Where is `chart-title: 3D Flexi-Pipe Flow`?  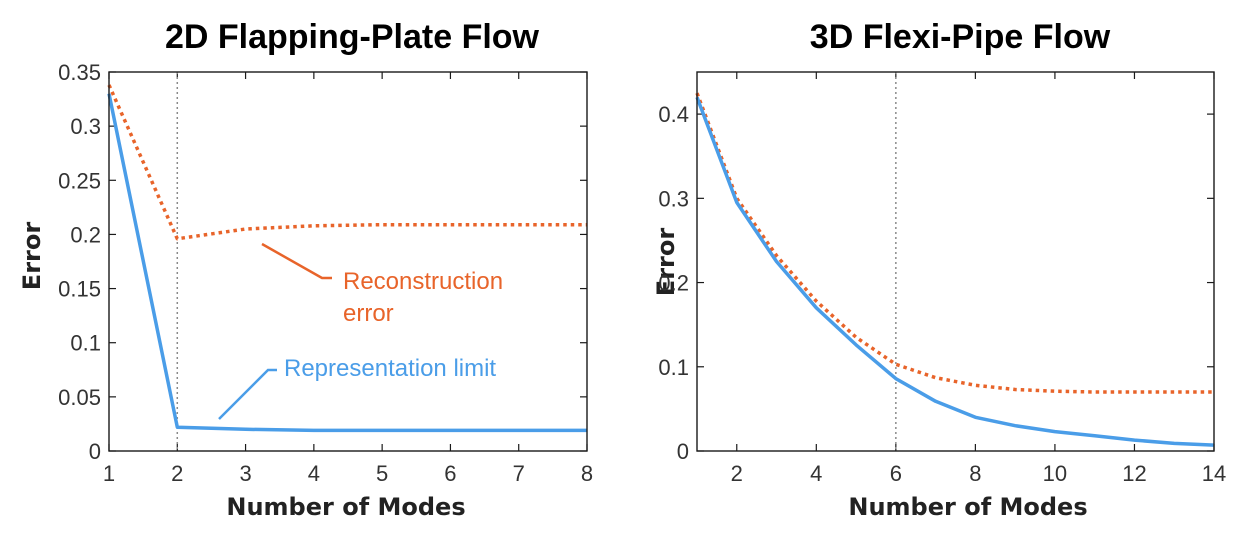 chart-title: 3D Flexi-Pipe Flow is located at coordinates (960, 37).